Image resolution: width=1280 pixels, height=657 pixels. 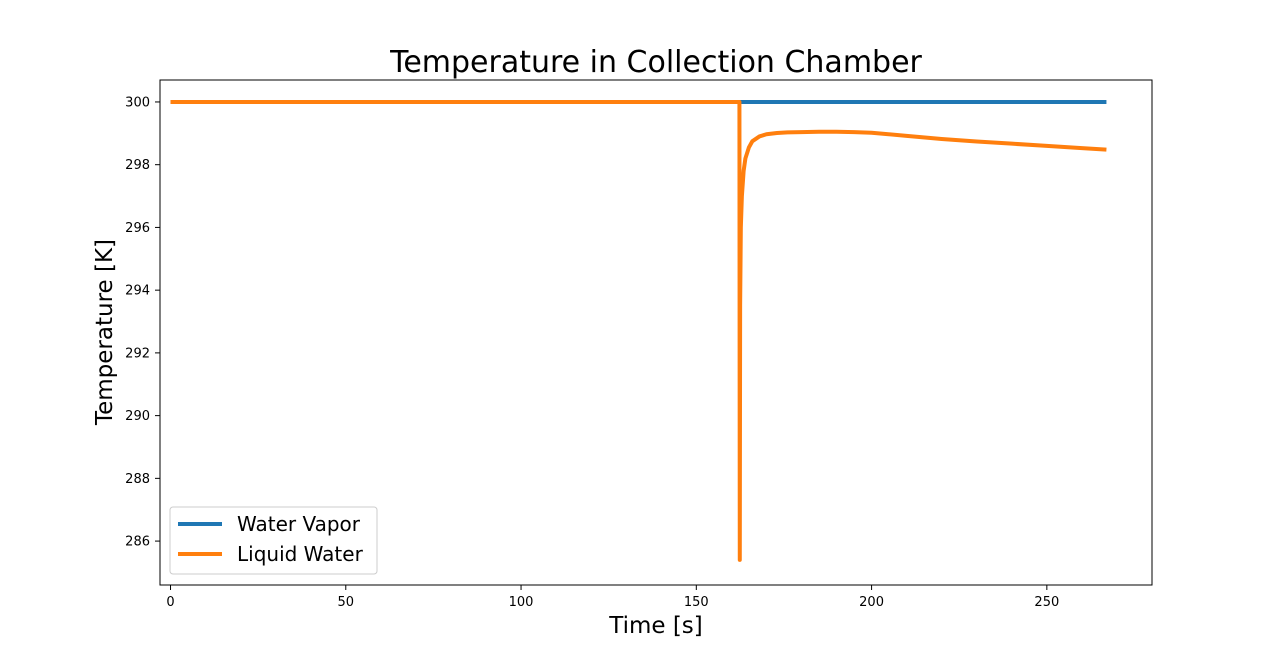 What do you see at coordinates (612, 597) in the screenshot?
I see `x-axis-ticks: 0 50 100 150 200 250` at bounding box center [612, 597].